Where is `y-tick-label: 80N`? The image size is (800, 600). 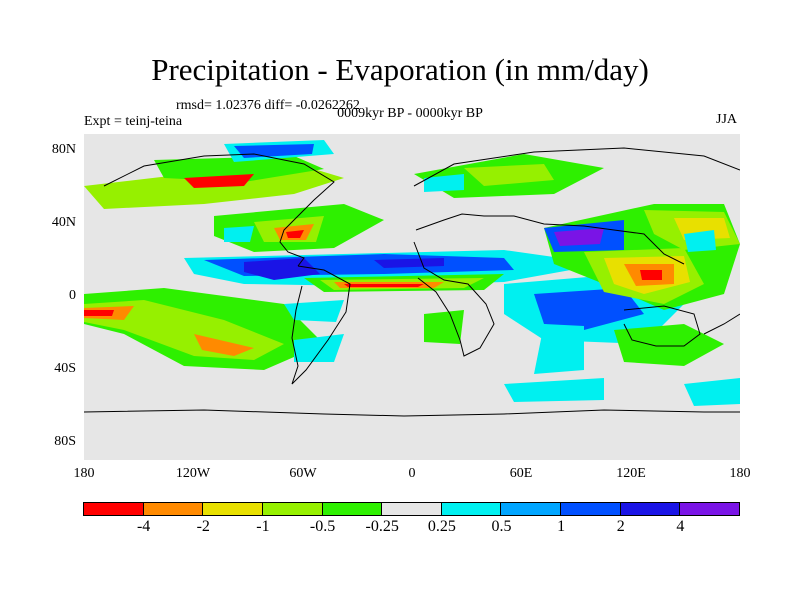
y-tick-label: 80N is located at coordinates (63, 149).